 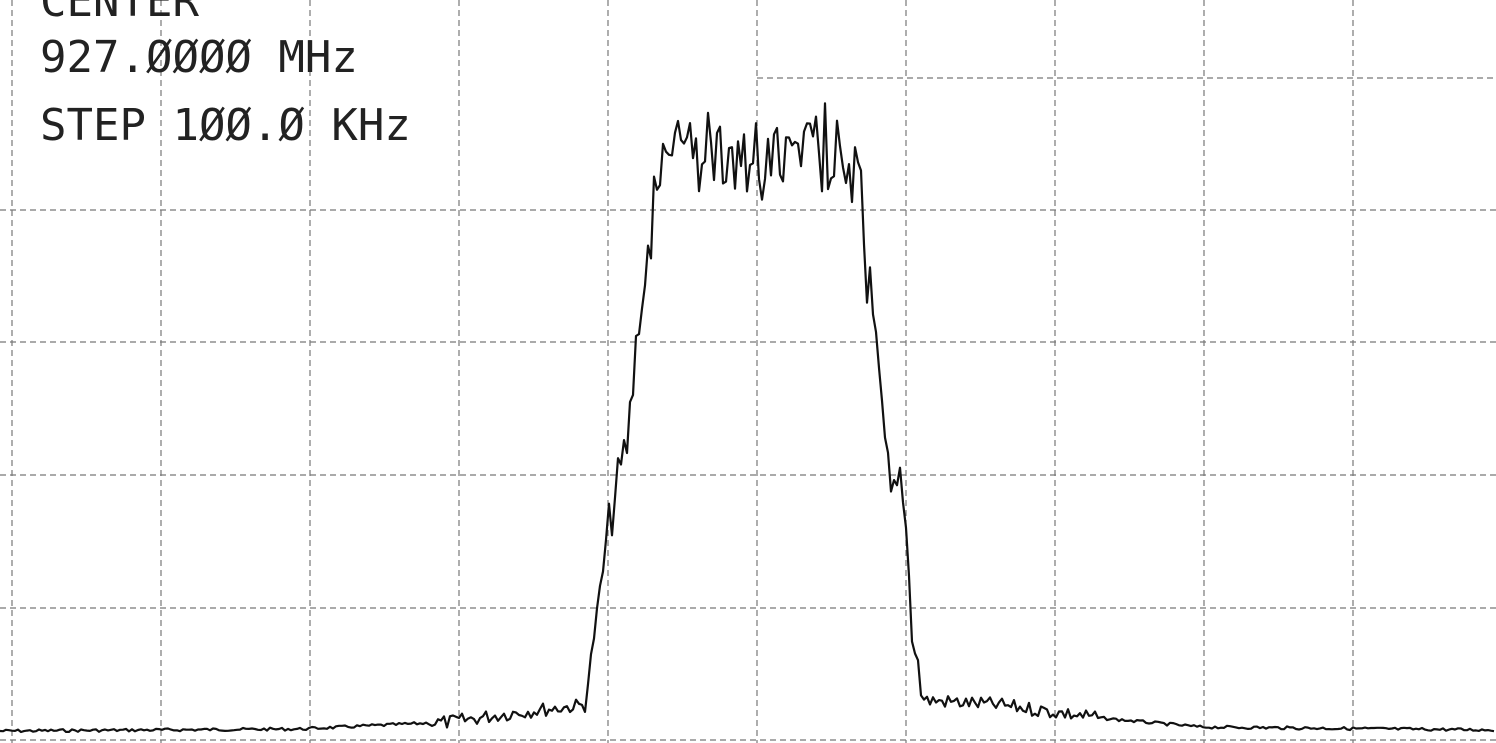 What do you see at coordinates (199, 57) in the screenshot?
I see `center-frequency: 927.ØØØØ MHz` at bounding box center [199, 57].